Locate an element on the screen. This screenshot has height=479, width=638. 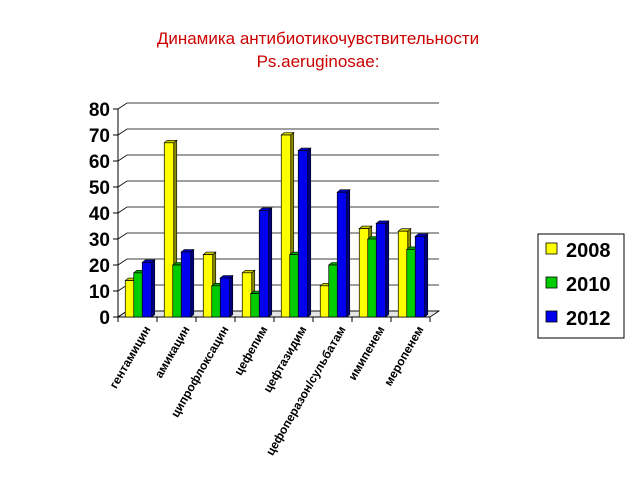
x-tick-label: меропенем is located at coordinates (404, 355).